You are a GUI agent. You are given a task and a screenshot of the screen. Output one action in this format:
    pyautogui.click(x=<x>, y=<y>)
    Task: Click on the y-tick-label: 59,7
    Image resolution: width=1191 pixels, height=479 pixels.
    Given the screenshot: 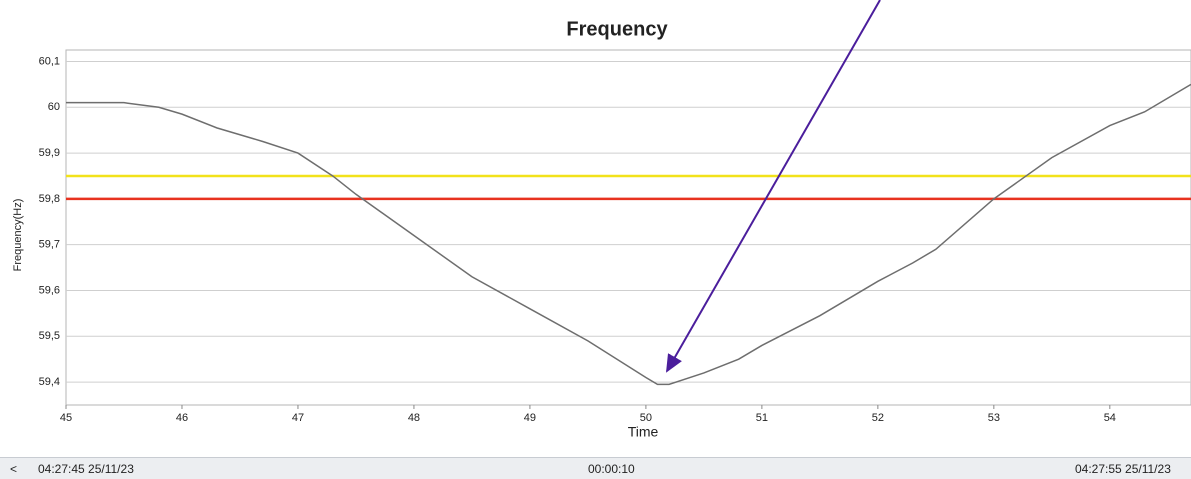 What is the action you would take?
    pyautogui.click(x=49, y=245)
    